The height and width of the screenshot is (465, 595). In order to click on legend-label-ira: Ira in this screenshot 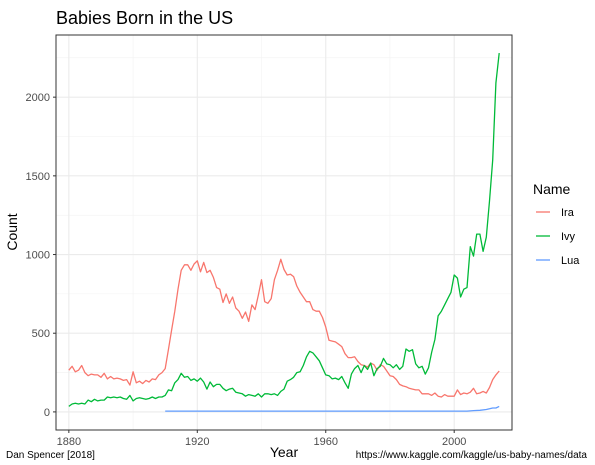, I will do `click(568, 213)`.